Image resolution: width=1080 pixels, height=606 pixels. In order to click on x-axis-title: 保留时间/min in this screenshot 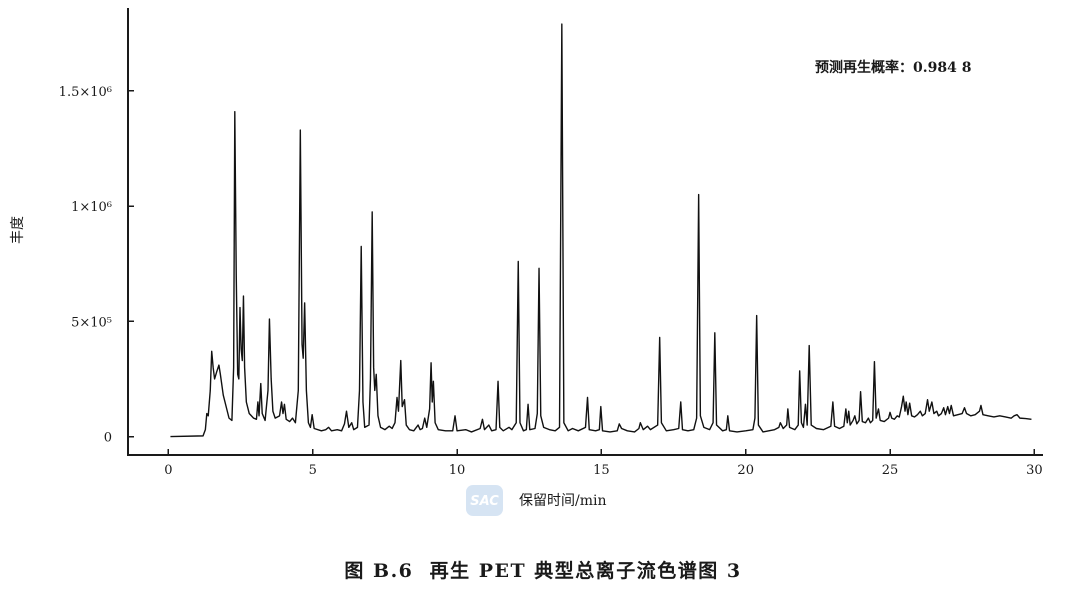, I will do `click(563, 501)`.